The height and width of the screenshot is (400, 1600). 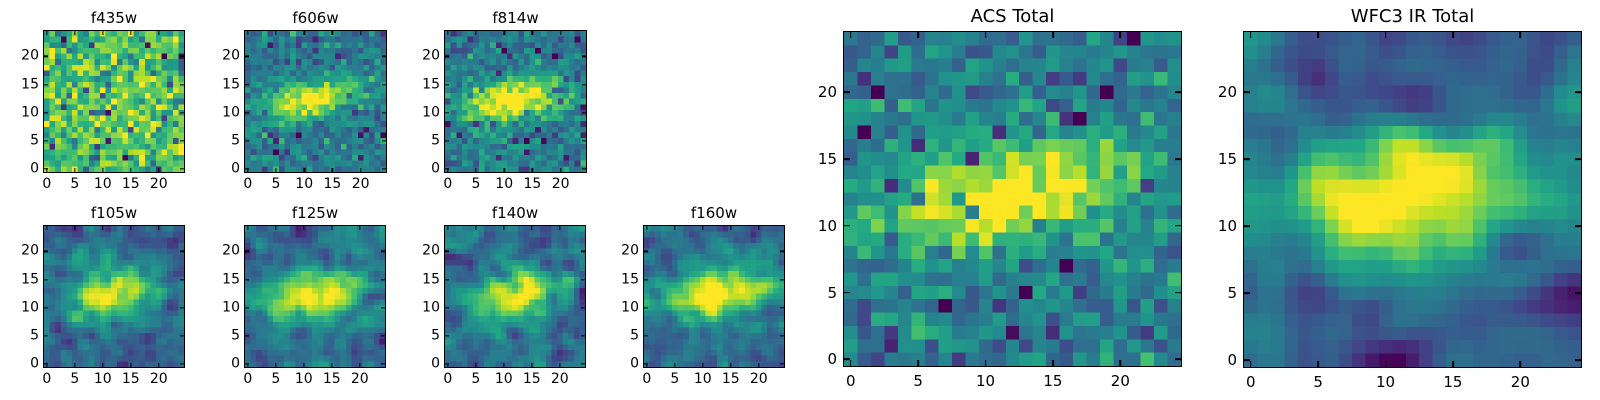 I want to click on subplot-f160w: f160w 0 5 10 15 20 0 5 10 15 20, so click(x=703, y=295).